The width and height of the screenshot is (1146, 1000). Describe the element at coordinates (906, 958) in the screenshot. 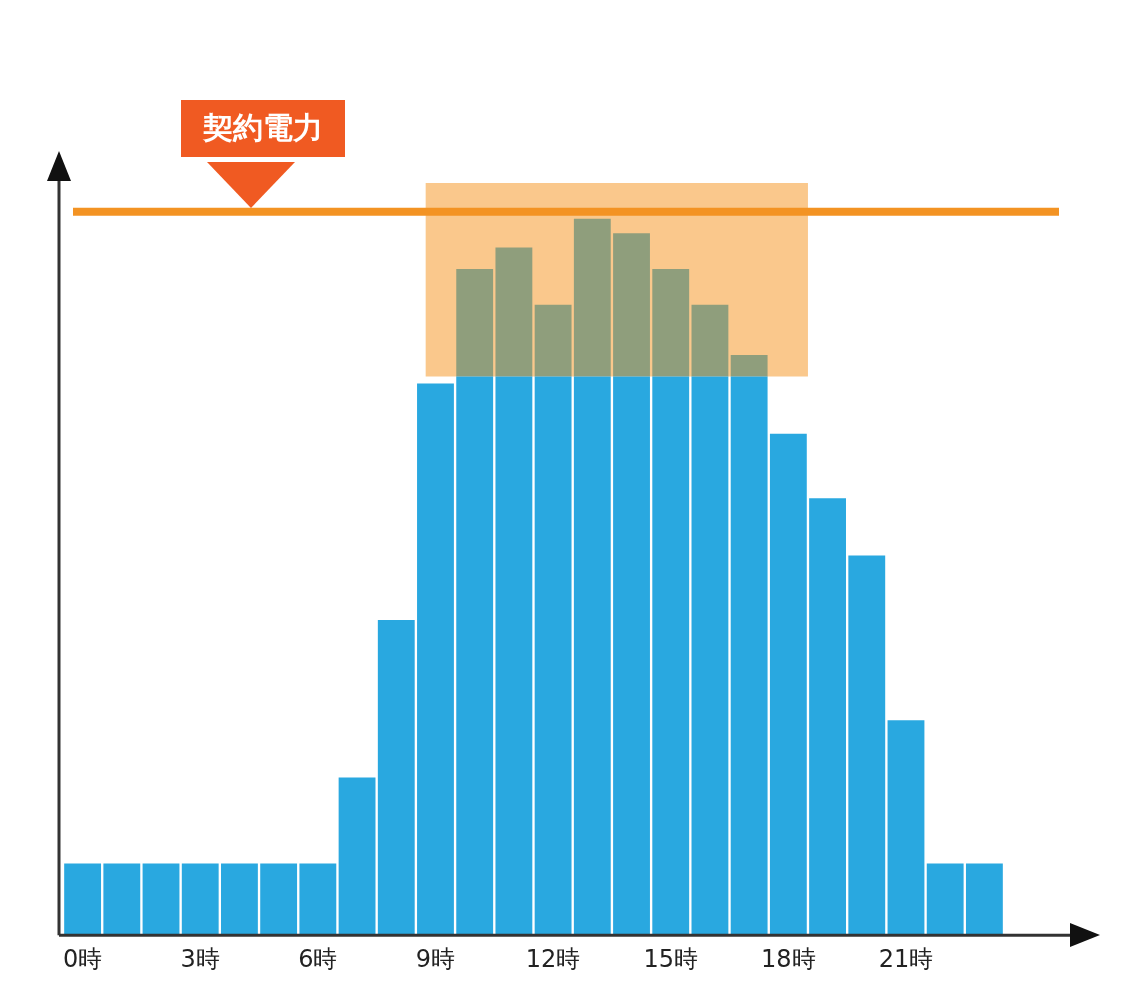

I see `x-tick-label: 21時` at that location.